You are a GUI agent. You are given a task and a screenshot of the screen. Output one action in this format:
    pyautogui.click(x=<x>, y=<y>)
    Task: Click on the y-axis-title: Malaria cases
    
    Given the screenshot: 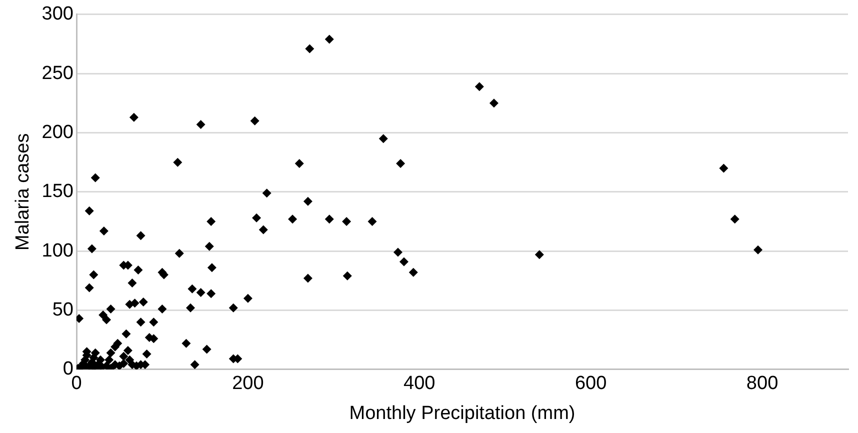 What is the action you would take?
    pyautogui.click(x=23, y=192)
    